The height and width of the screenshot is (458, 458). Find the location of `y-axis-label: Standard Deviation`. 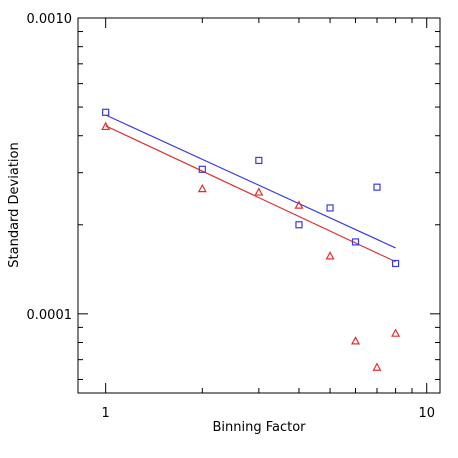

y-axis-label: Standard Deviation is located at coordinates (14, 204).